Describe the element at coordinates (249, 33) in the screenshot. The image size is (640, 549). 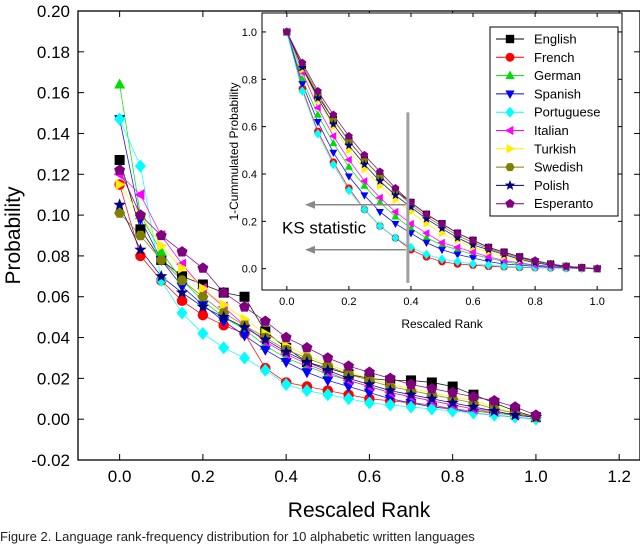
I see `inset-y-tick-label: 1.0` at that location.